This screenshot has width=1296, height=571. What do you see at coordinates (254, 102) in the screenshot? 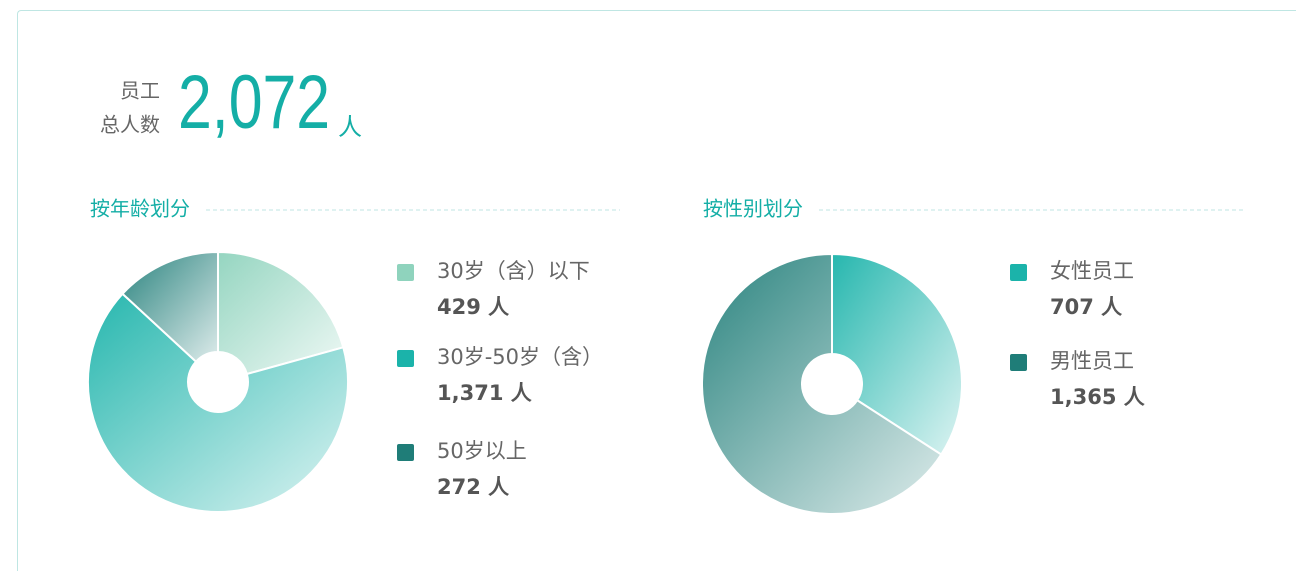
I see `total-count: 2,072` at bounding box center [254, 102].